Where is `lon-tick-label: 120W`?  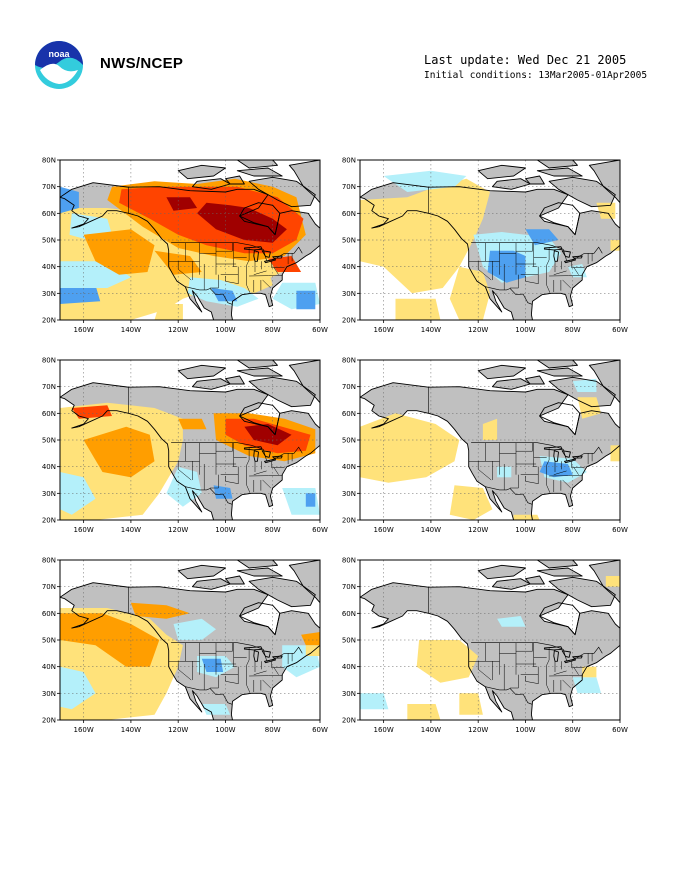
lon-tick-label: 120W is located at coordinates (178, 530).